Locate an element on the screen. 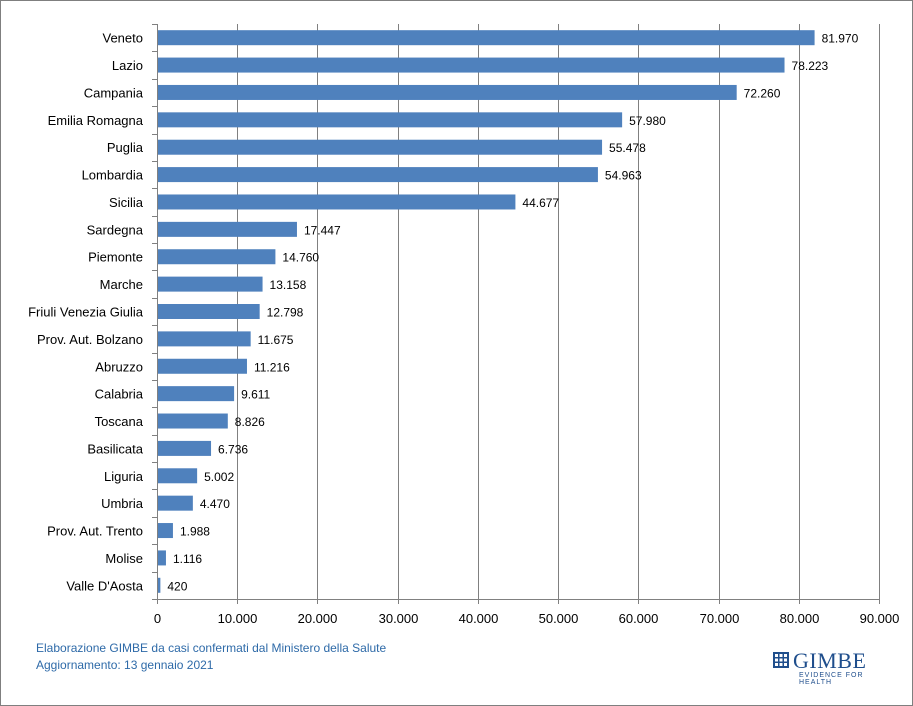 This screenshot has width=913, height=706. category-label: Valle D'Aosta is located at coordinates (104, 585).